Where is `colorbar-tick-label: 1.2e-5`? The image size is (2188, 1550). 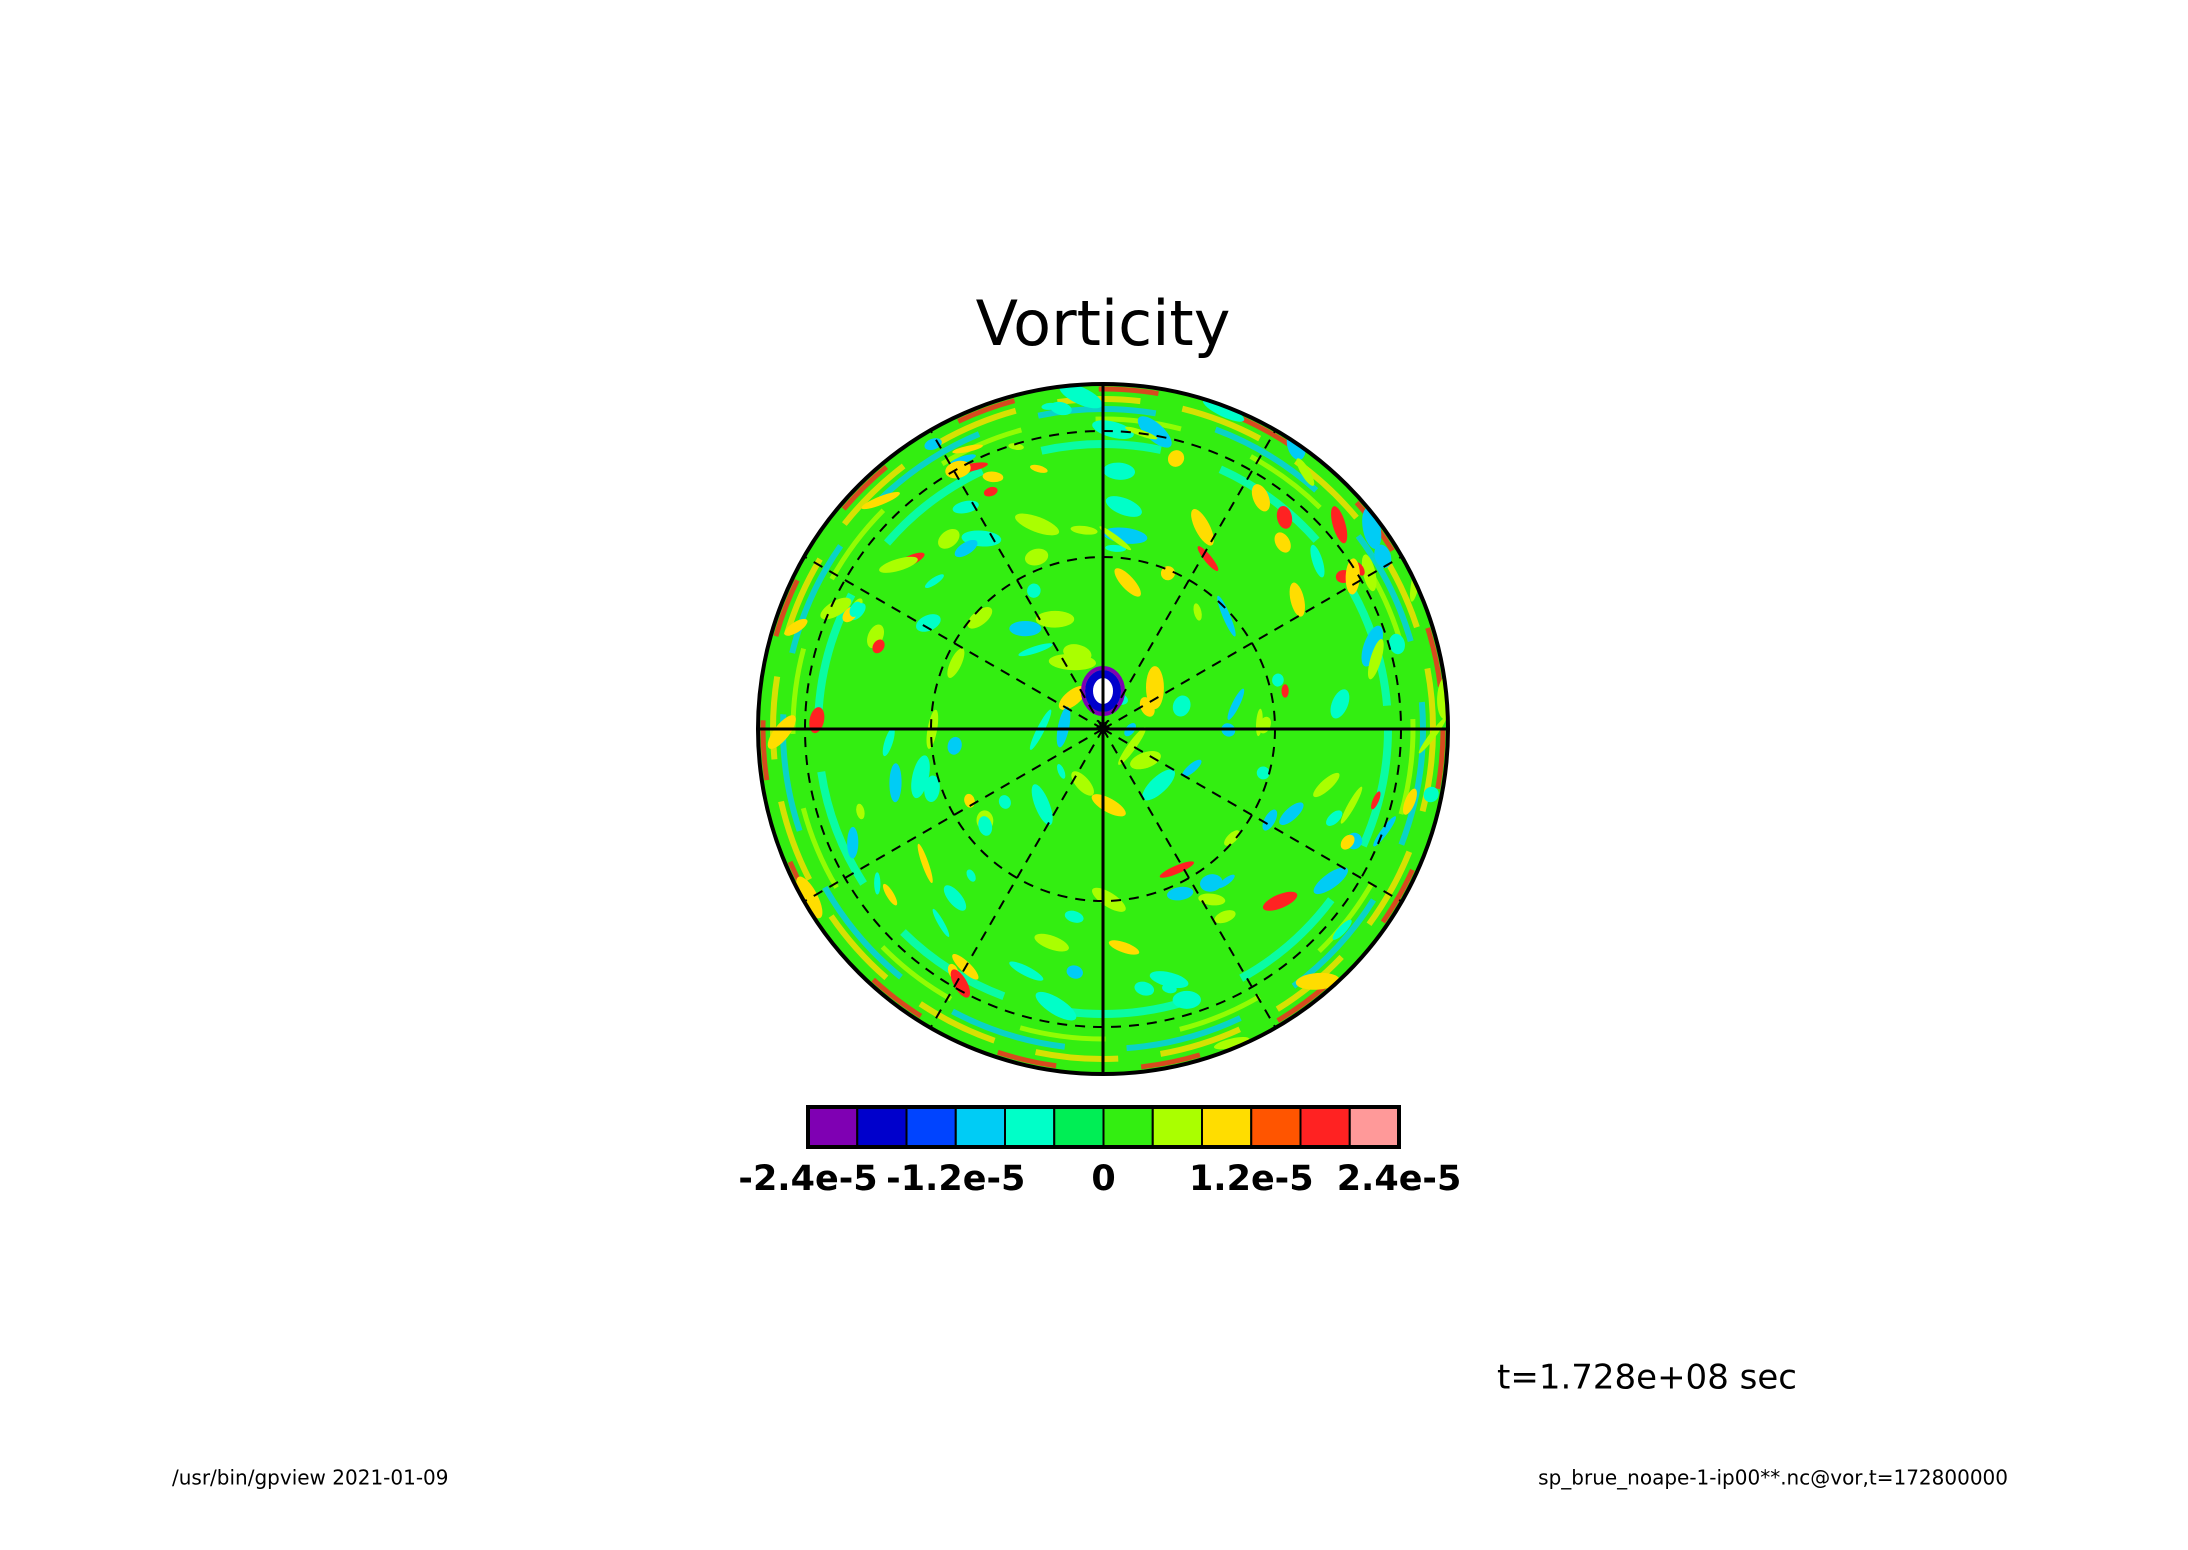 colorbar-tick-label: 1.2e-5 is located at coordinates (1251, 1179).